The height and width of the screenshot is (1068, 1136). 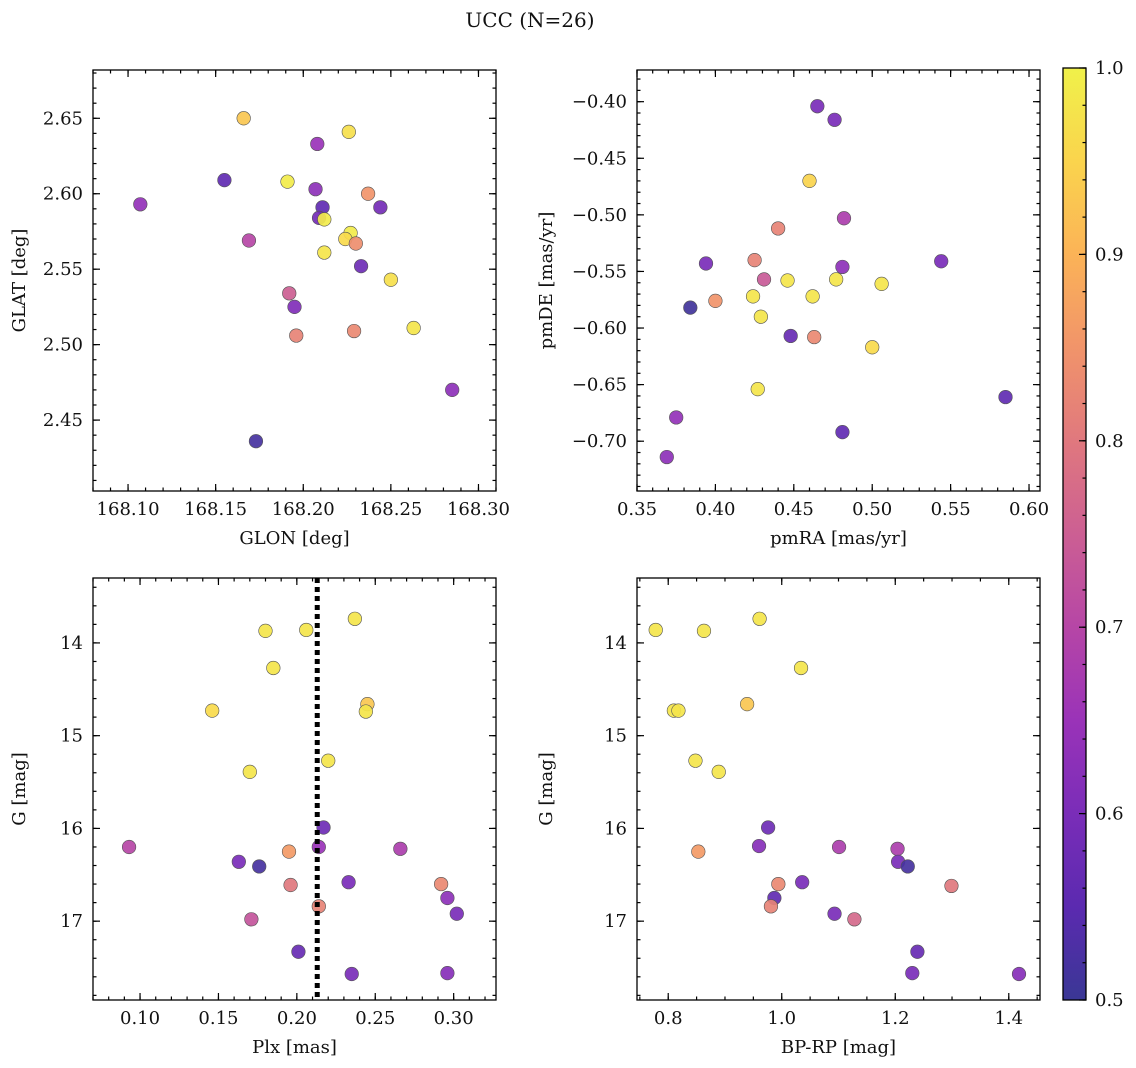 What do you see at coordinates (63, 420) in the screenshot?
I see `y-tick-label: 2.45` at bounding box center [63, 420].